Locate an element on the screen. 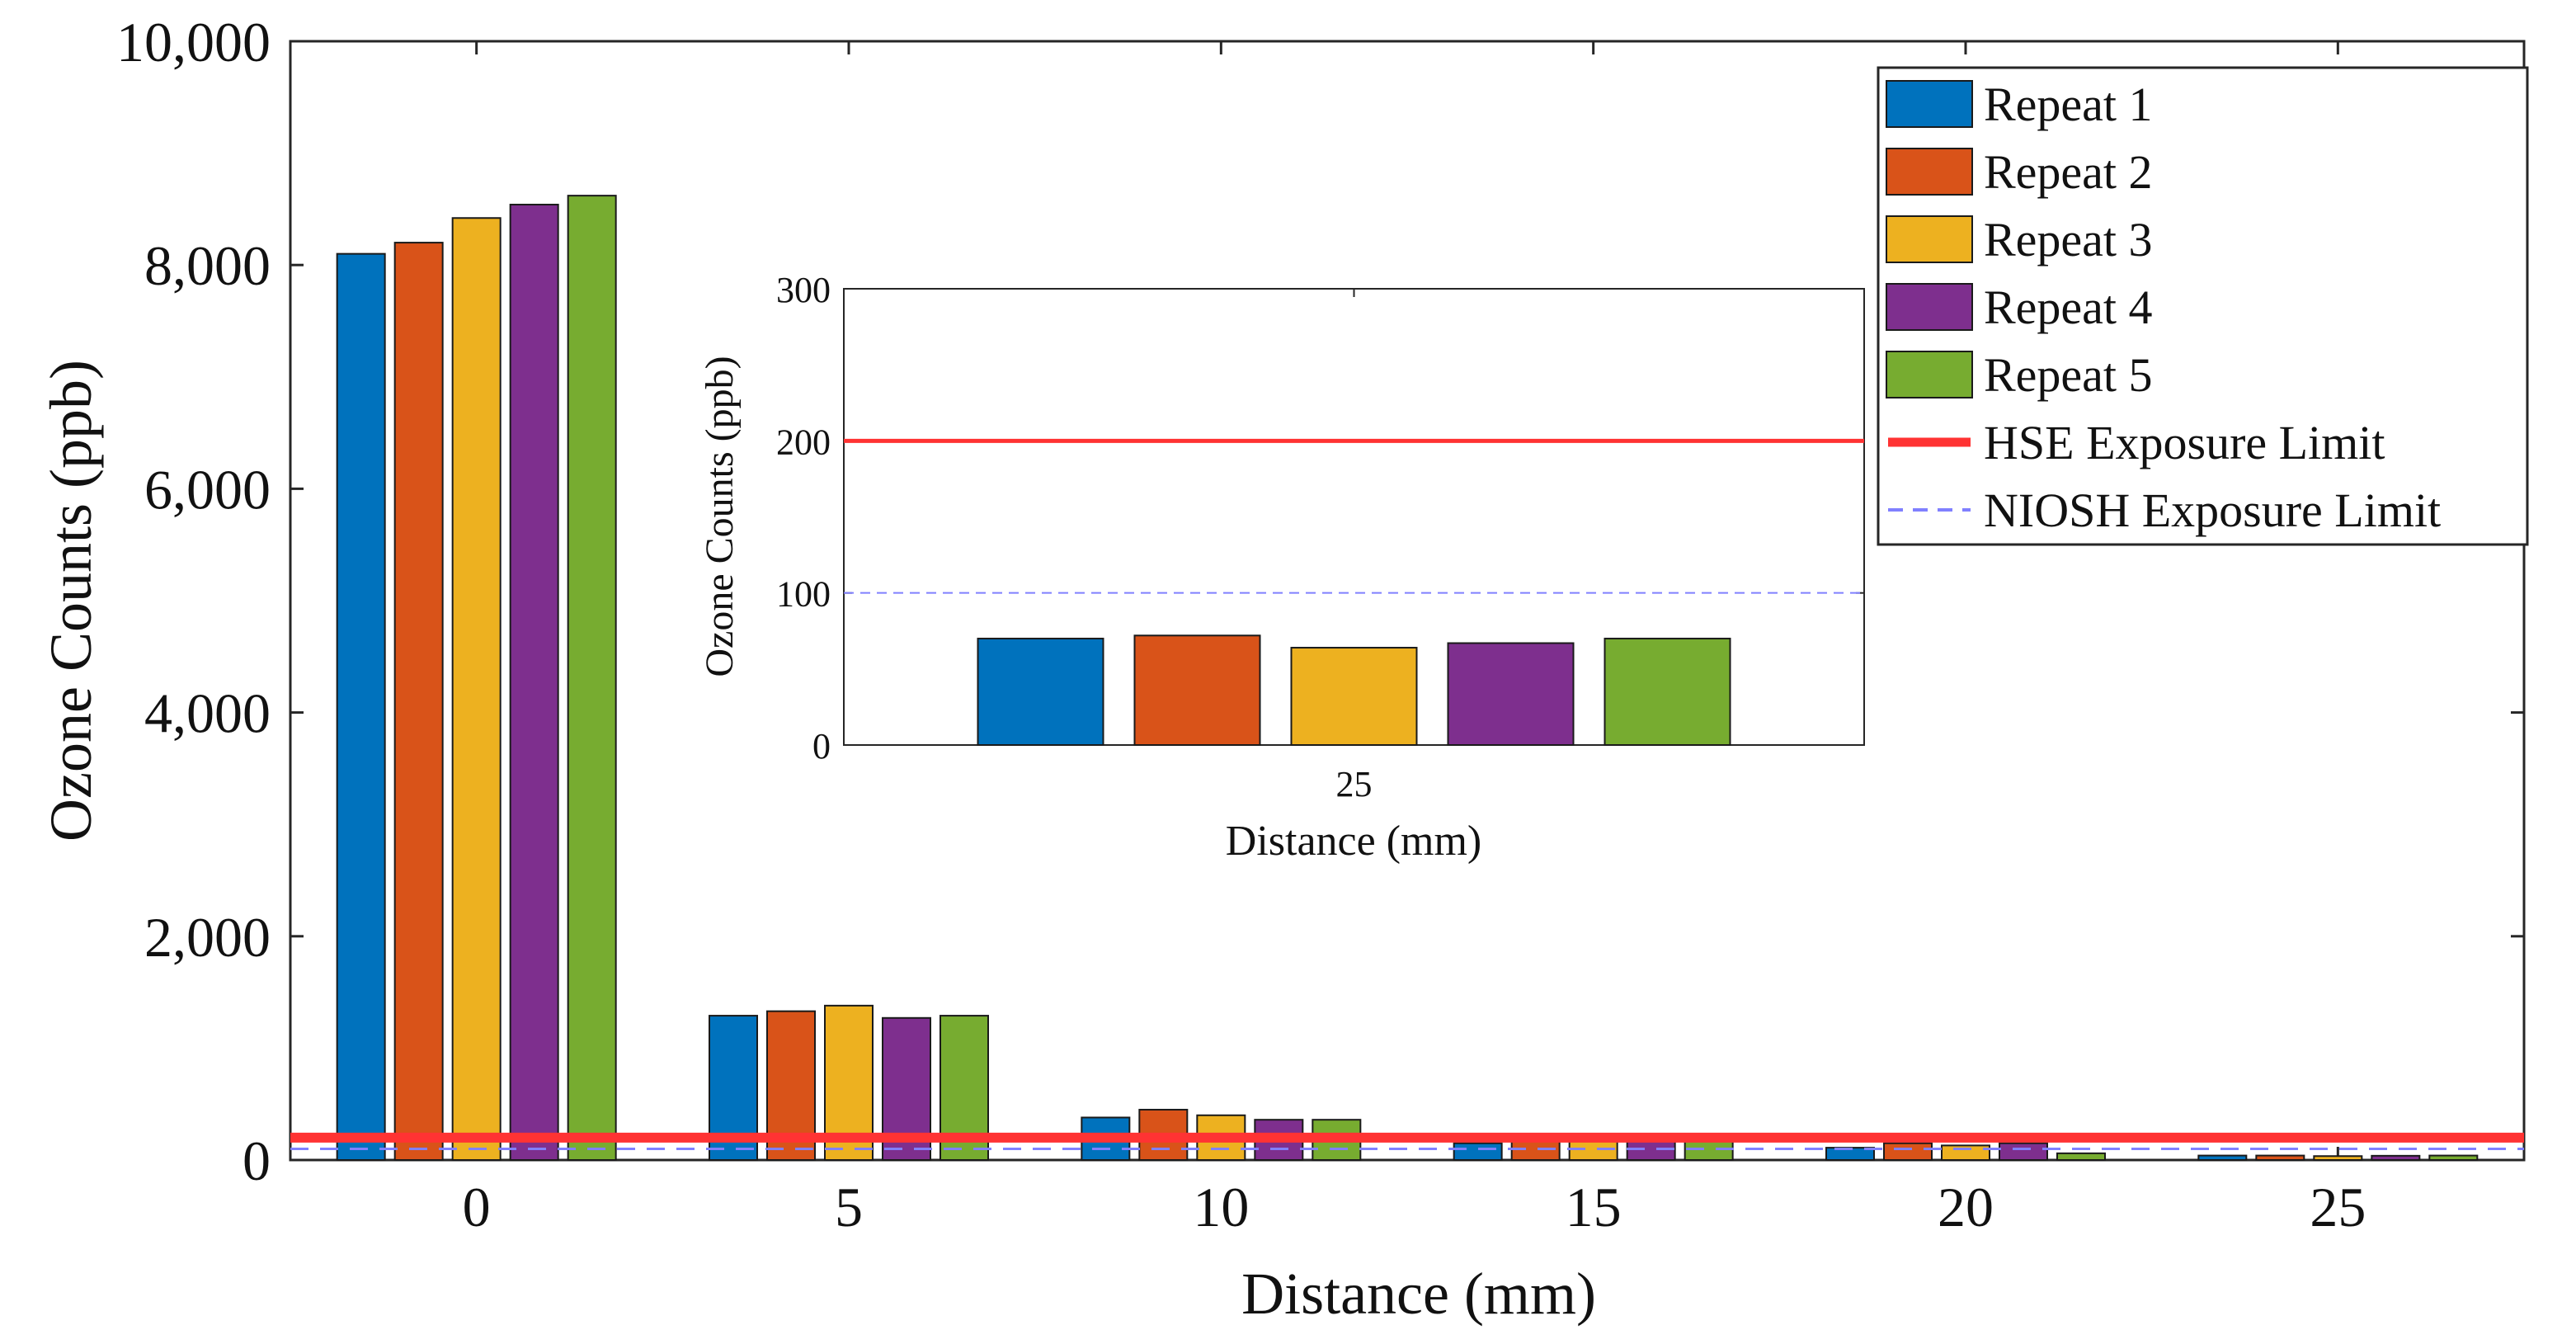 The width and height of the screenshot is (2576, 1344). inset-x-tick-label: 25 is located at coordinates (1354, 784).